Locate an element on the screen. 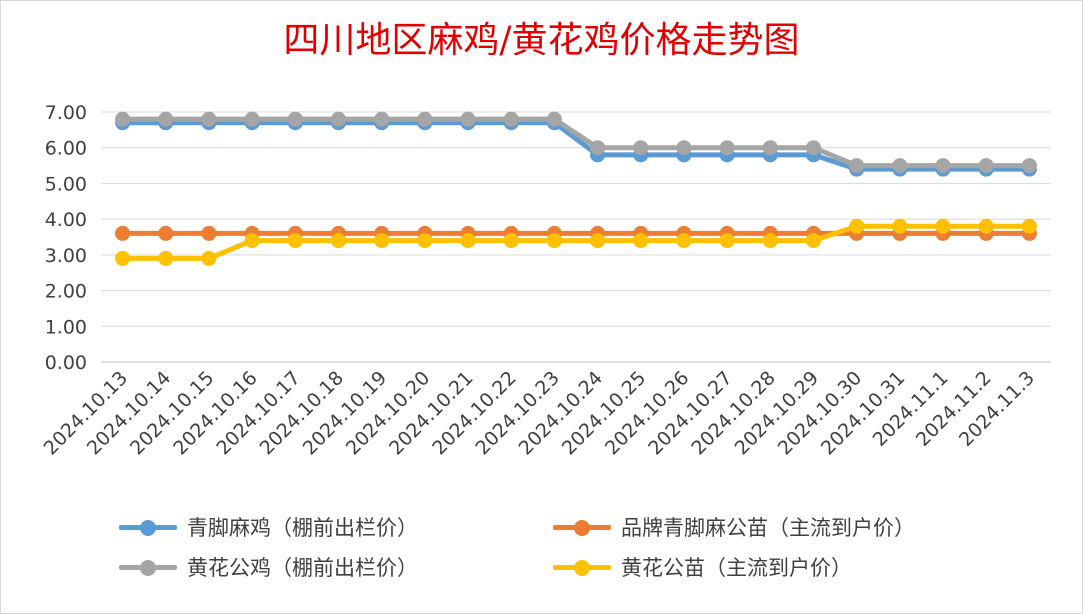 This screenshot has width=1083, height=614. legend-label: 黄花公鸡（棚前出栏价） is located at coordinates (302, 568).